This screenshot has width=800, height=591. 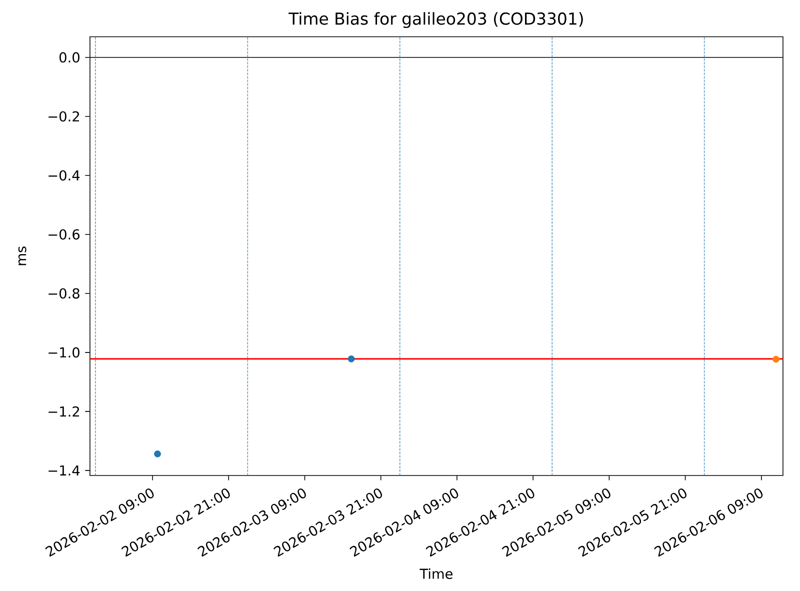 I want to click on y-tick-label: −0.2, so click(x=63, y=116).